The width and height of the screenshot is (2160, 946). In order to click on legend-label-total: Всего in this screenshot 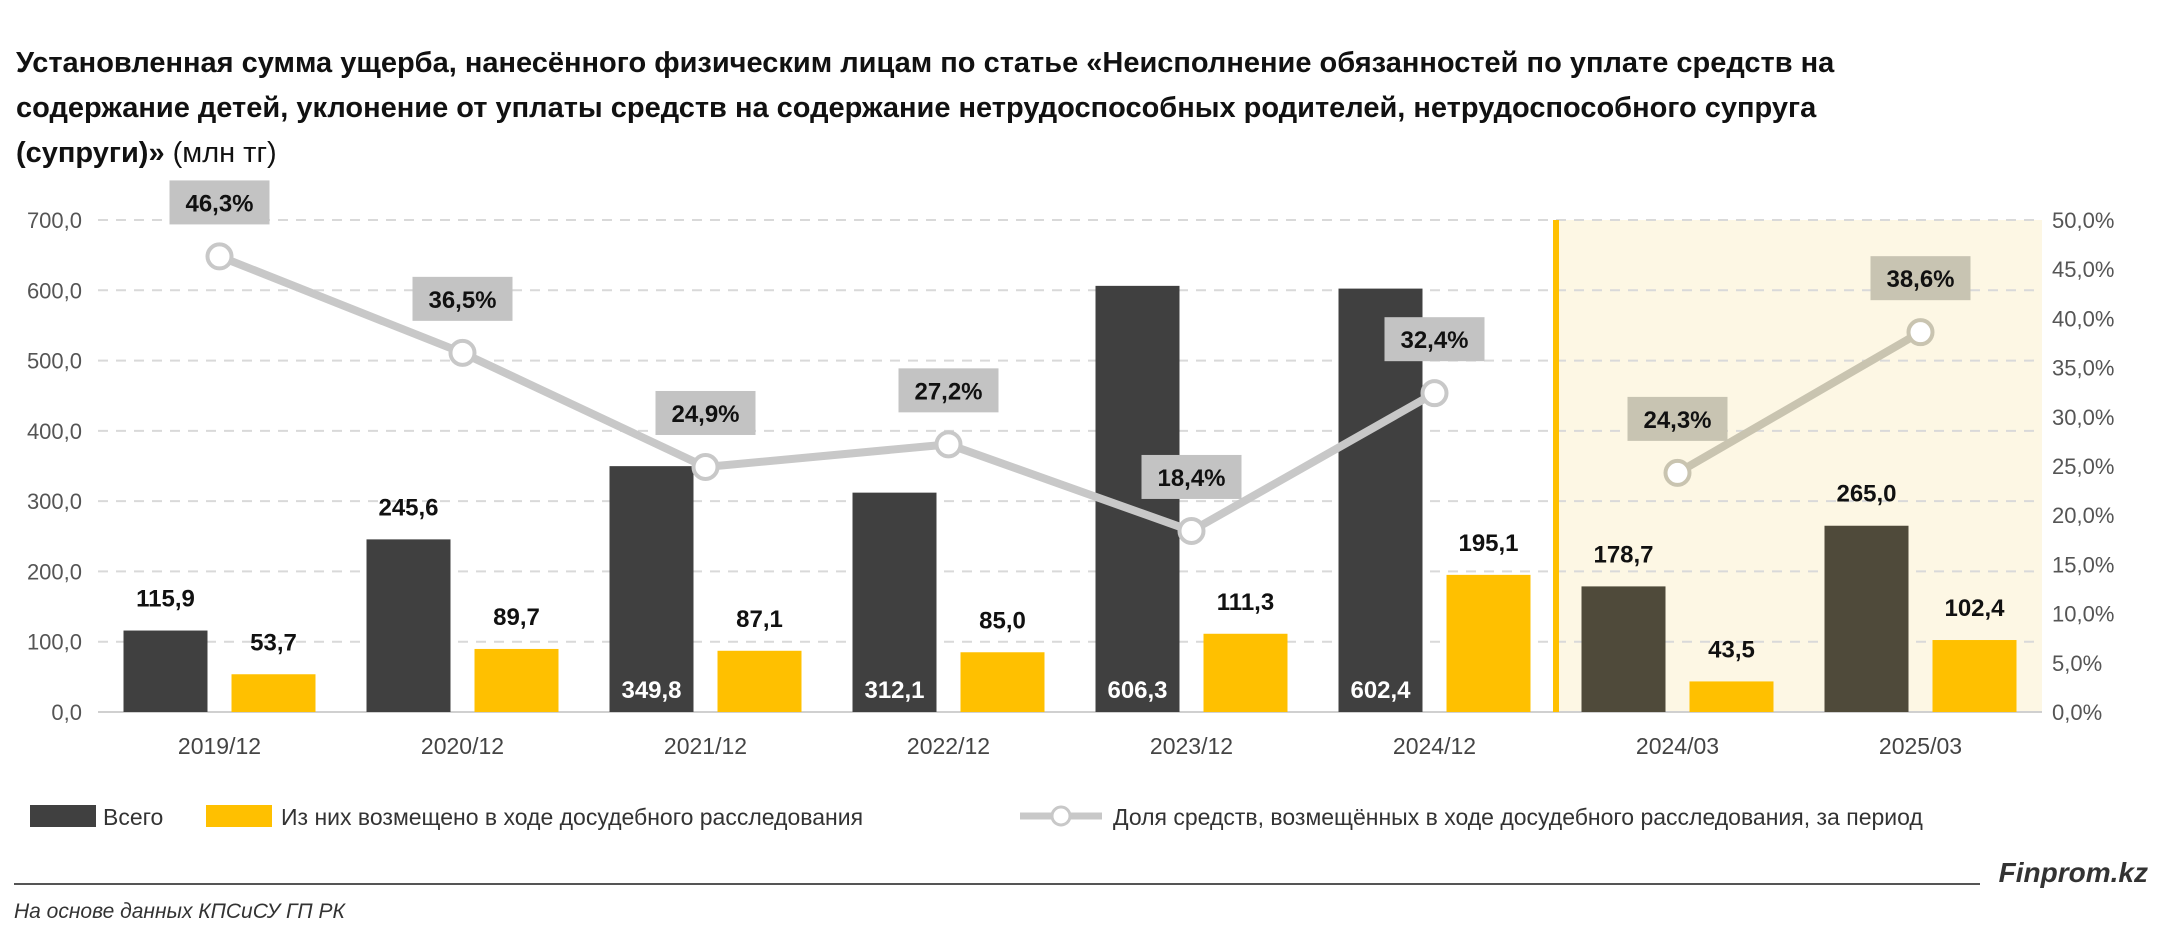, I will do `click(133, 817)`.